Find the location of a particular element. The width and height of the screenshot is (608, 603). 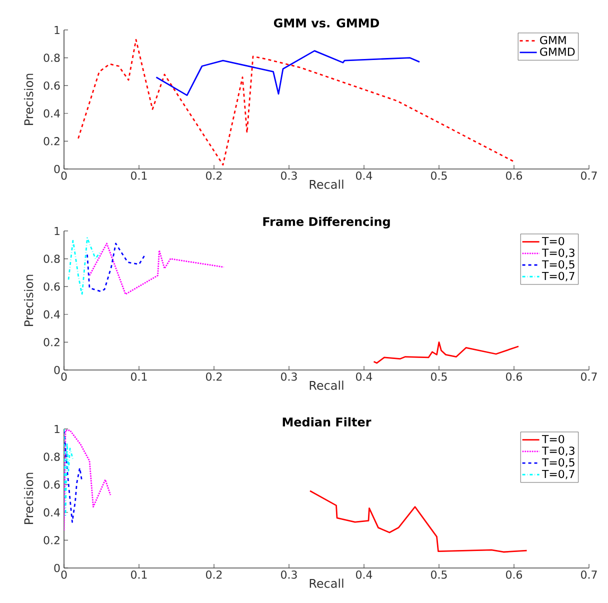

chart-title: Median Filter is located at coordinates (327, 421).